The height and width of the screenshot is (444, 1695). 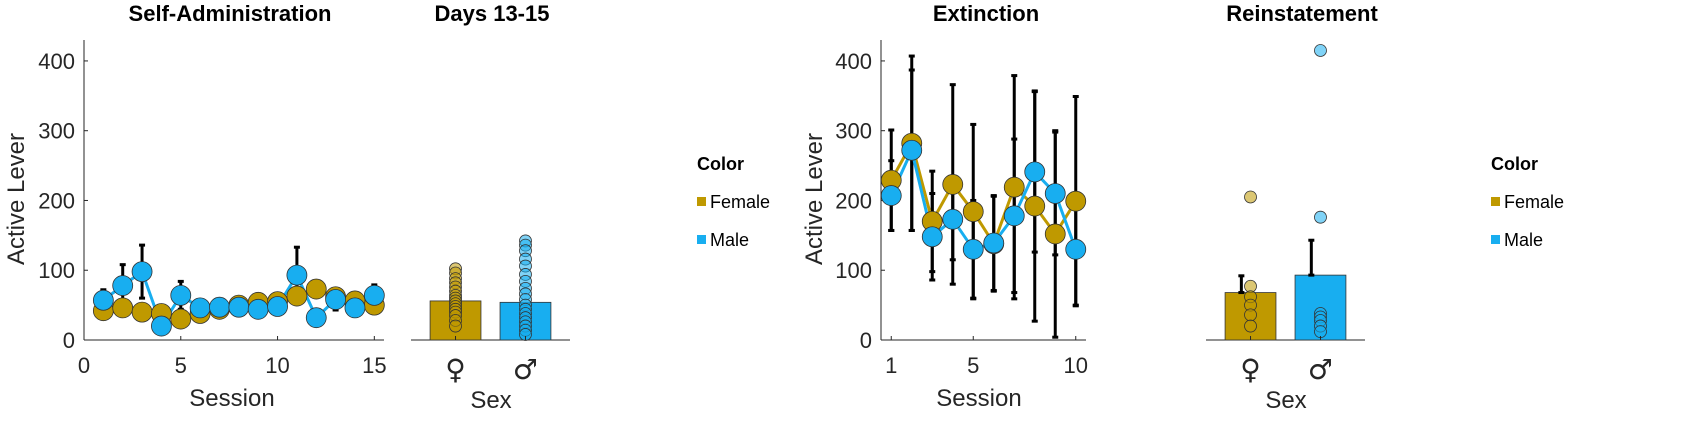 I want to click on chart-title: Extinction, so click(x=986, y=13).